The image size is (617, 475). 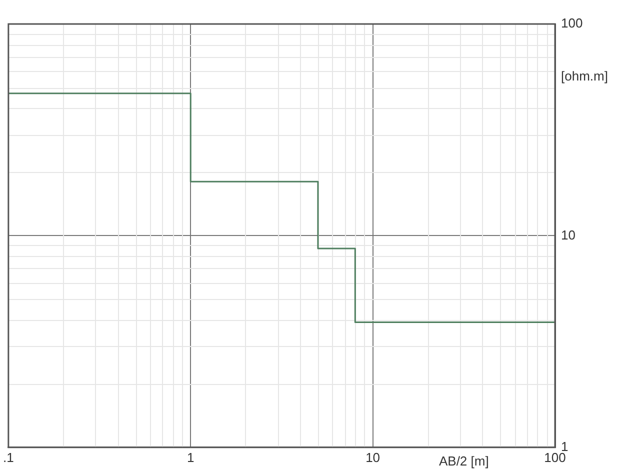 What do you see at coordinates (190, 457) in the screenshot?
I see `x-tick-label: 1` at bounding box center [190, 457].